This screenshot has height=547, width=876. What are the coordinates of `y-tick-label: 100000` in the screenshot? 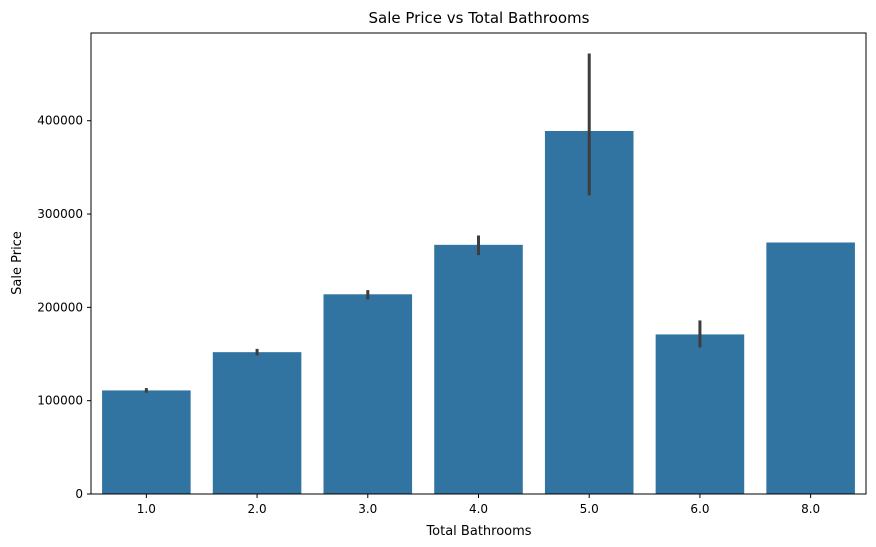 It's located at (60, 401).